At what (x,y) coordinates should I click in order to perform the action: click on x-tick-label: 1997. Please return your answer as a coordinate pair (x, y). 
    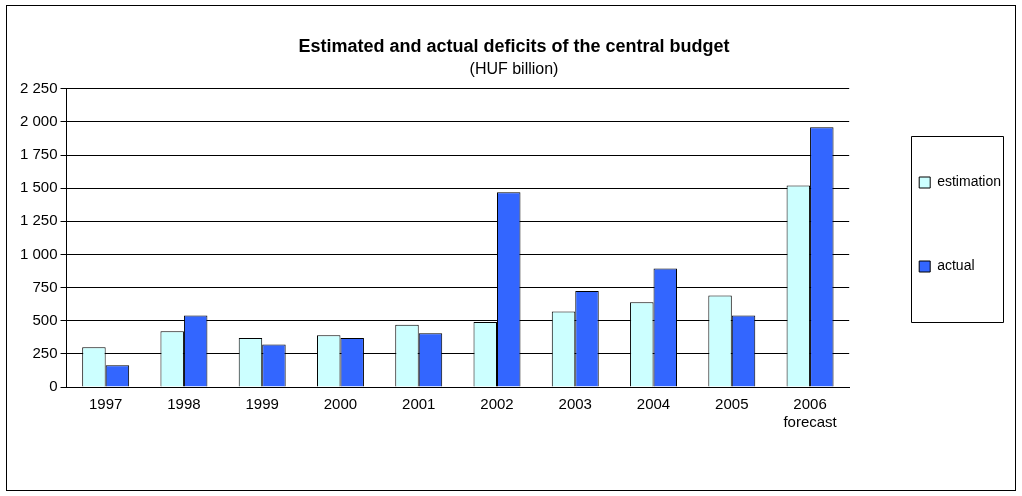
    Looking at the image, I should click on (105, 404).